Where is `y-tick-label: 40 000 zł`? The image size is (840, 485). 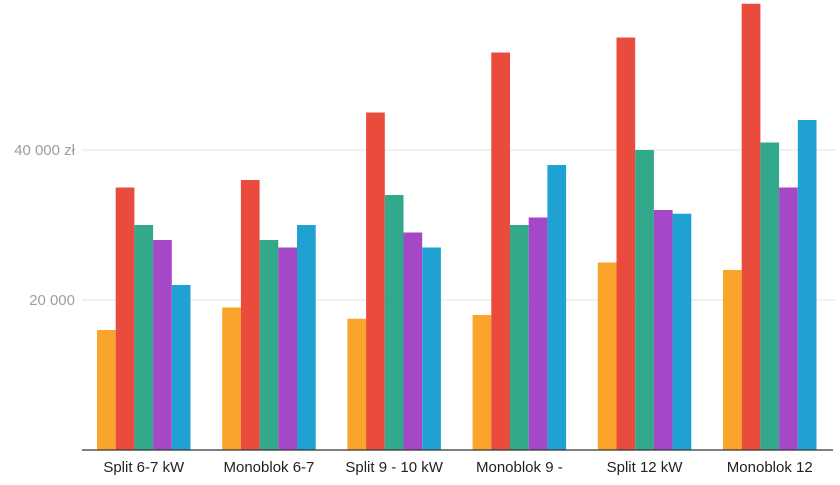
y-tick-label: 40 000 zł is located at coordinates (45, 150).